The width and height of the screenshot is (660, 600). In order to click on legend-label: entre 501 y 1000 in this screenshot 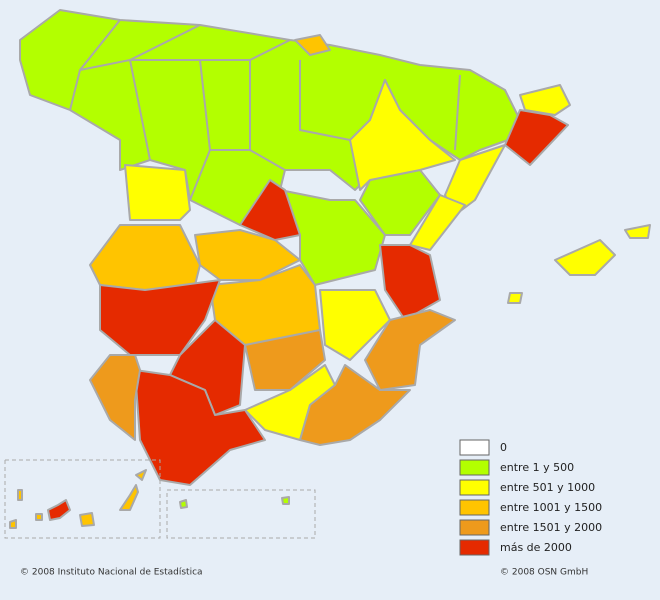, I will do `click(547, 487)`.